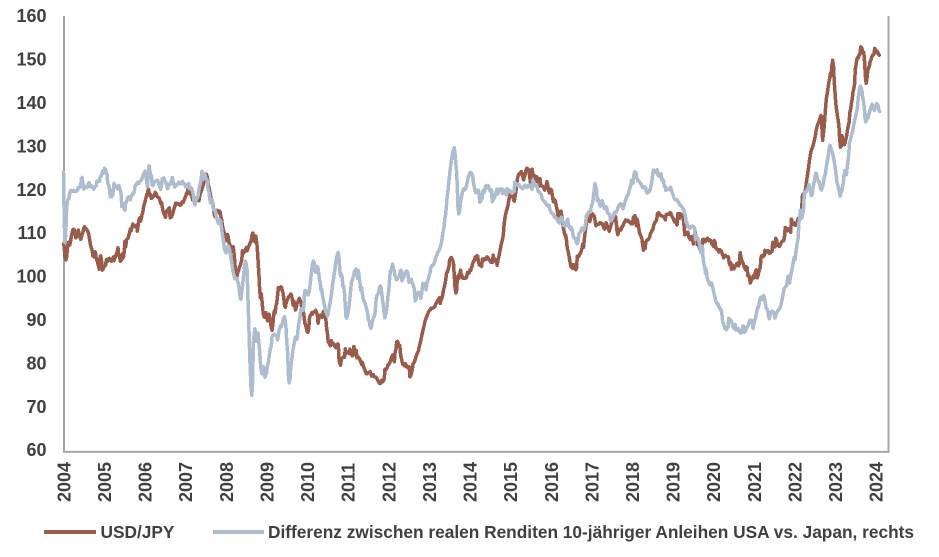 The width and height of the screenshot is (939, 557). Describe the element at coordinates (146, 482) in the screenshot. I see `svg-text: 2006` at that location.